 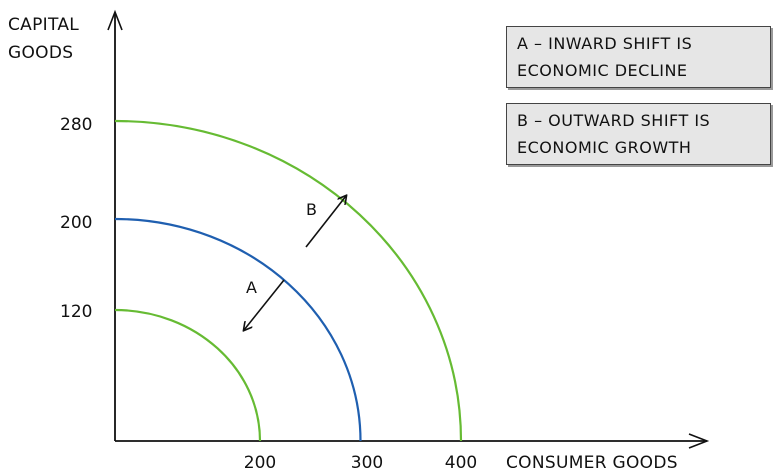 What do you see at coordinates (638, 57) in the screenshot?
I see `note-box-inward-shift: A – INWARD SHIFT IS ECONOMIC DECLINE` at bounding box center [638, 57].